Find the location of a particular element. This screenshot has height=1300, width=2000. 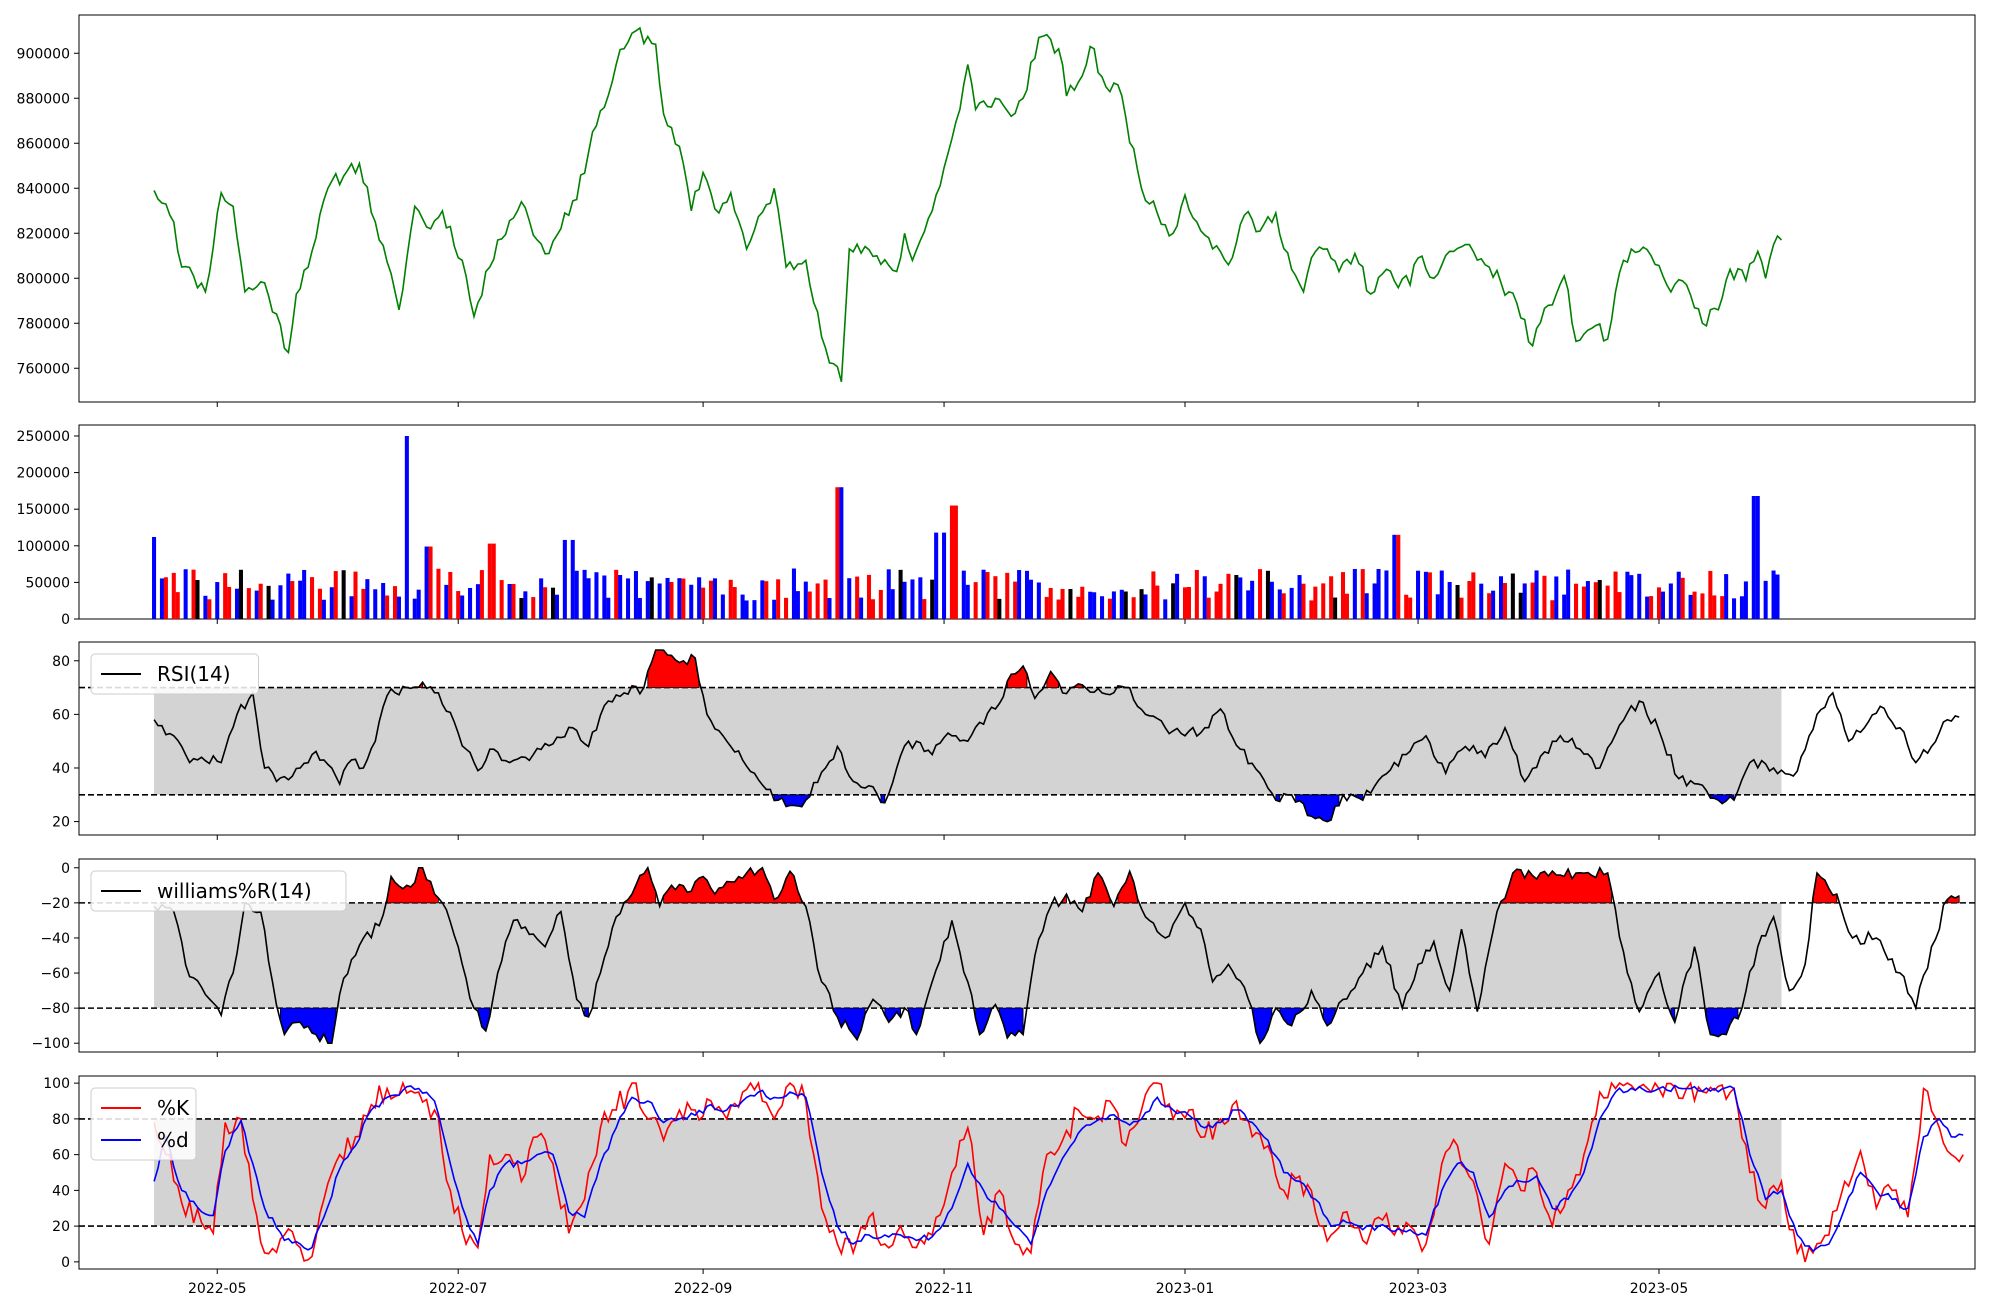

xtick-label: 2022-07 is located at coordinates (458, 1289).